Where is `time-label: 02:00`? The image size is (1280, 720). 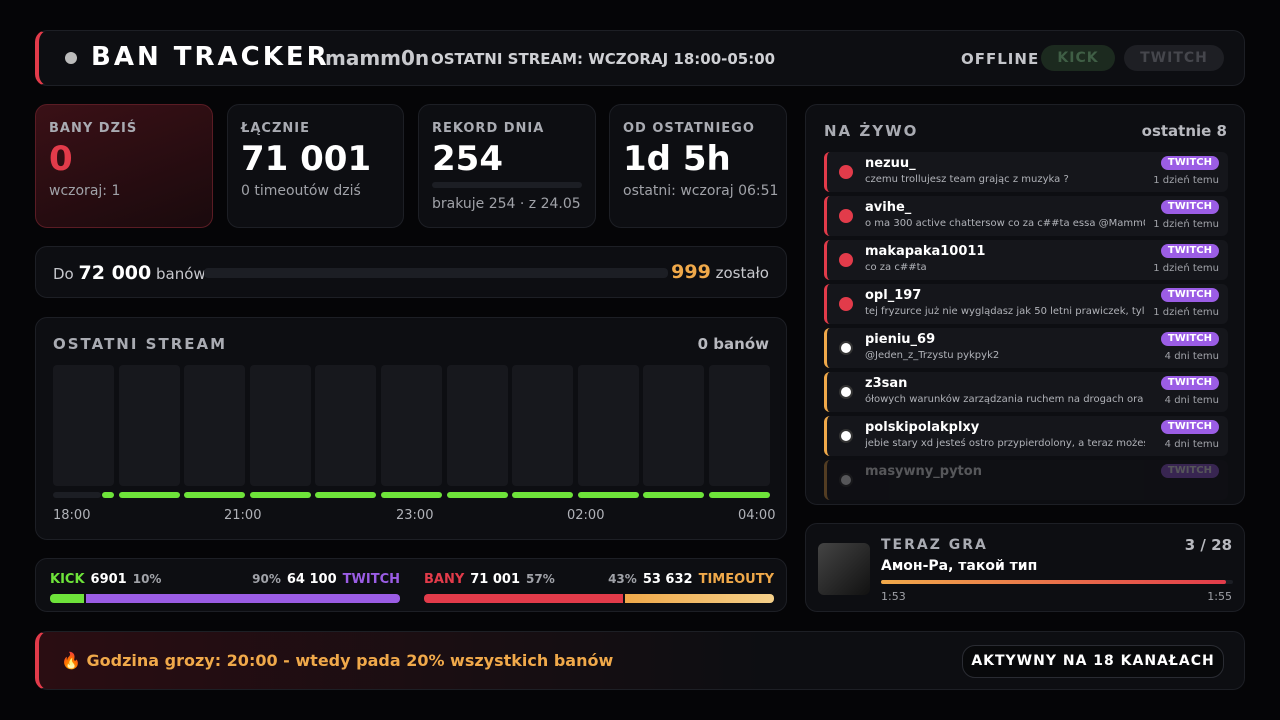 time-label: 02:00 is located at coordinates (586, 515).